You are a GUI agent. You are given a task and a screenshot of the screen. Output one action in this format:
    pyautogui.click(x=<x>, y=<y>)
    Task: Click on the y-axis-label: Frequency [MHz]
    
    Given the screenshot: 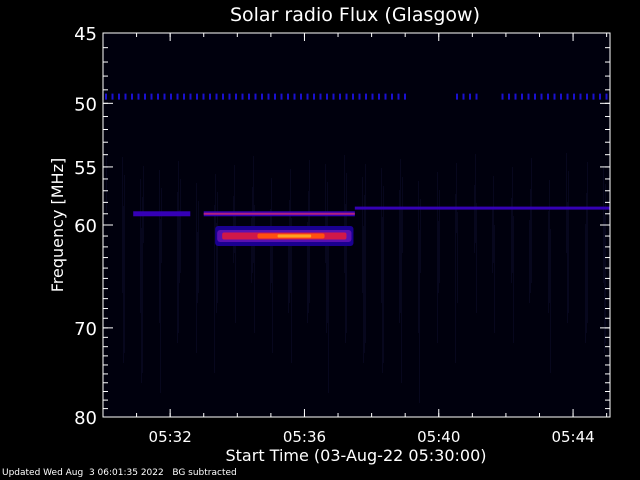 What is the action you would take?
    pyautogui.click(x=57, y=225)
    